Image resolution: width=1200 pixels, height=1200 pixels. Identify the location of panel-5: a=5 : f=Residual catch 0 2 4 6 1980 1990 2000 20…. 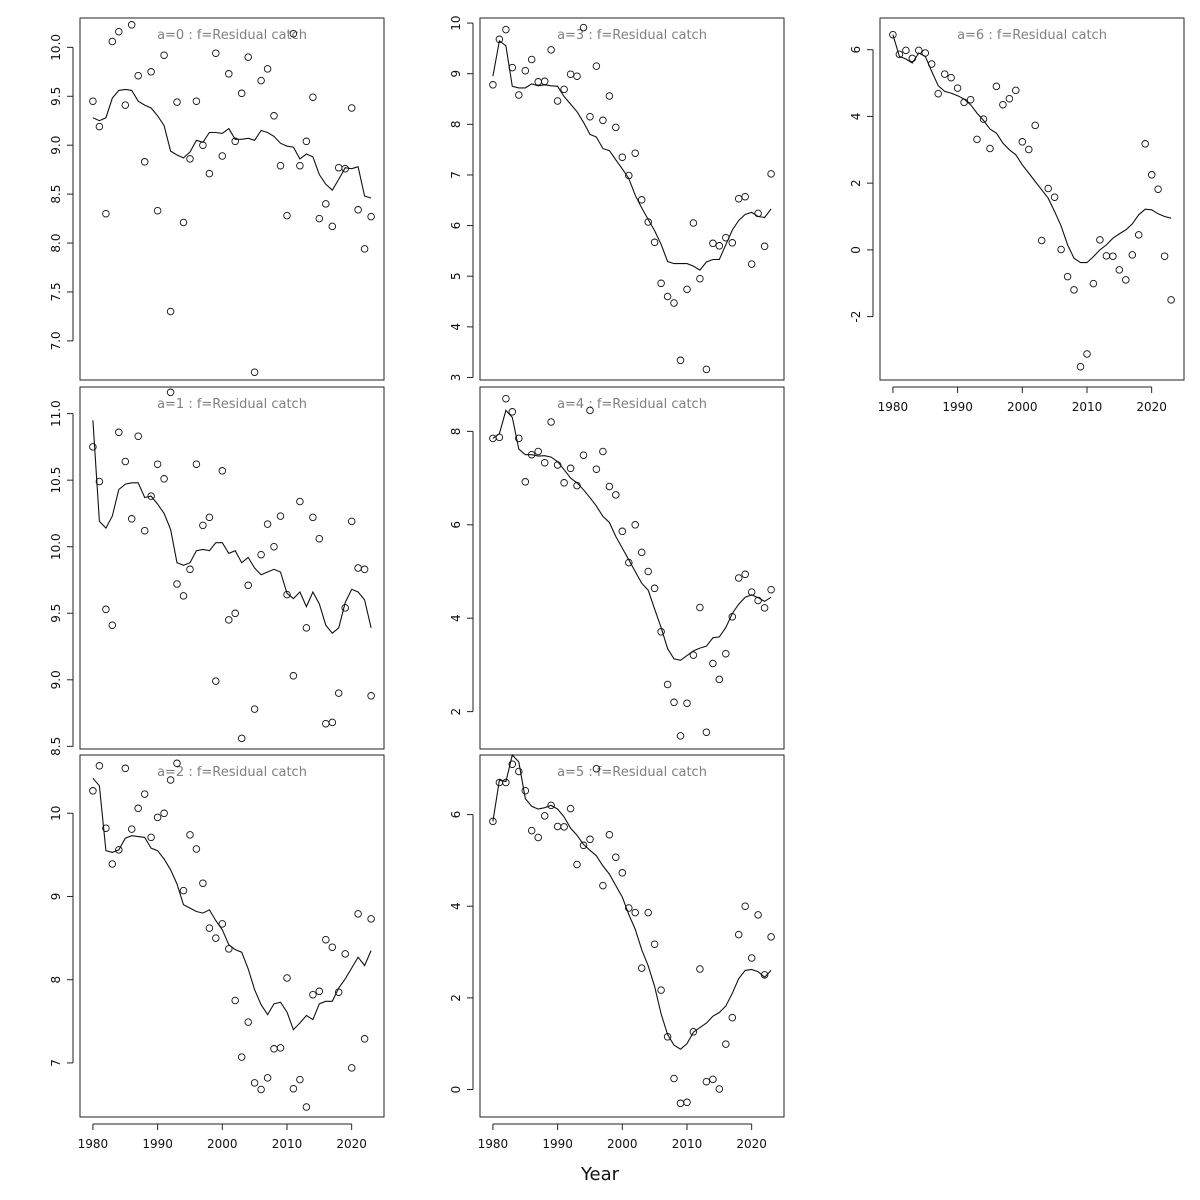
(617, 952).